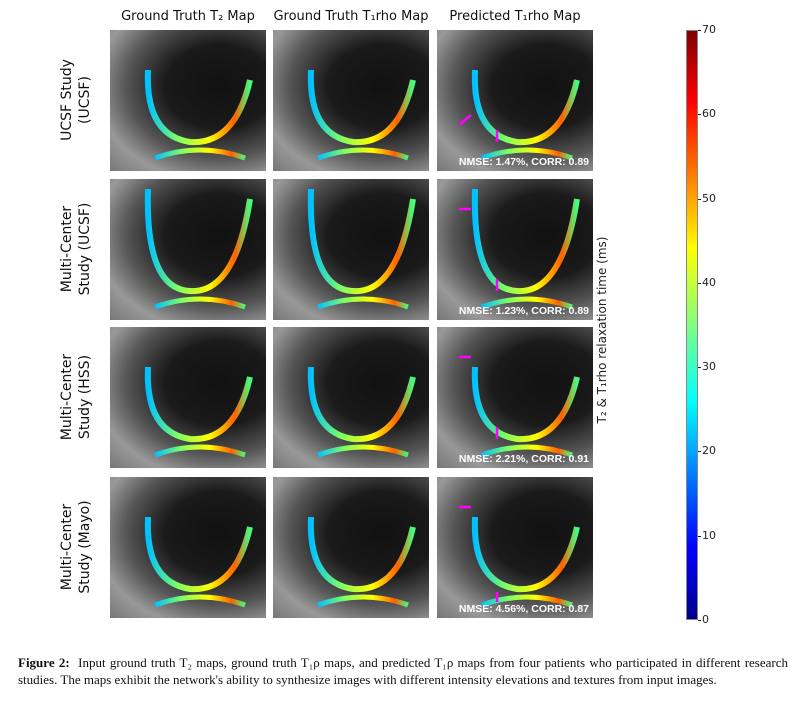  I want to click on colorbar-tick: 20, so click(707, 451).